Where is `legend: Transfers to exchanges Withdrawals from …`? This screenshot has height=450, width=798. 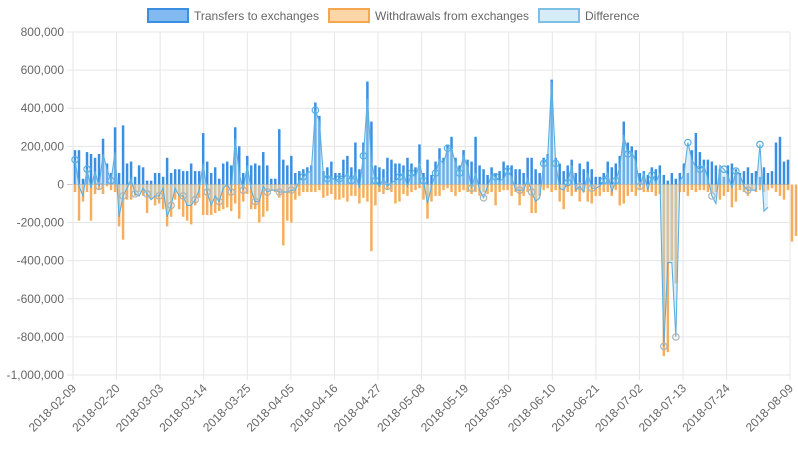 legend: Transfers to exchanges Withdrawals from … is located at coordinates (393, 15).